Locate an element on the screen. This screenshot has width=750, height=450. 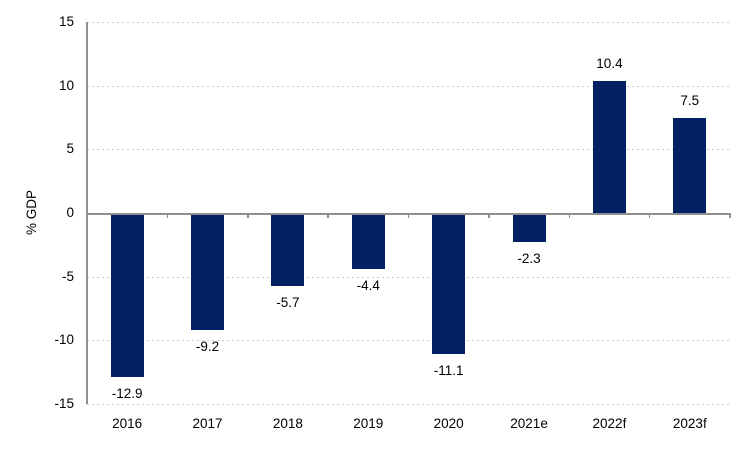
x-axis-label: 2018 is located at coordinates (287, 423).